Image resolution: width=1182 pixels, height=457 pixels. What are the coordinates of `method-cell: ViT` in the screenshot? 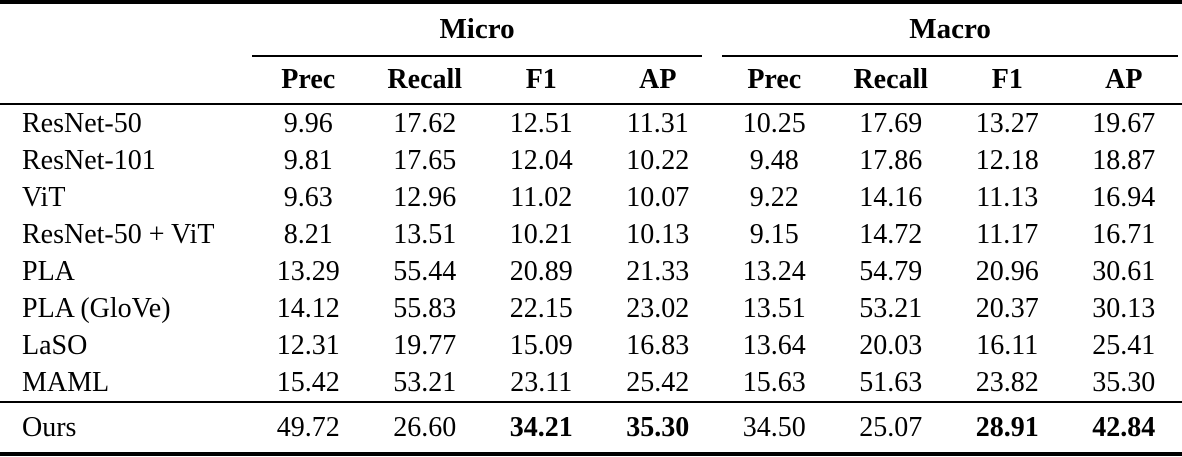 It's located at (44, 197).